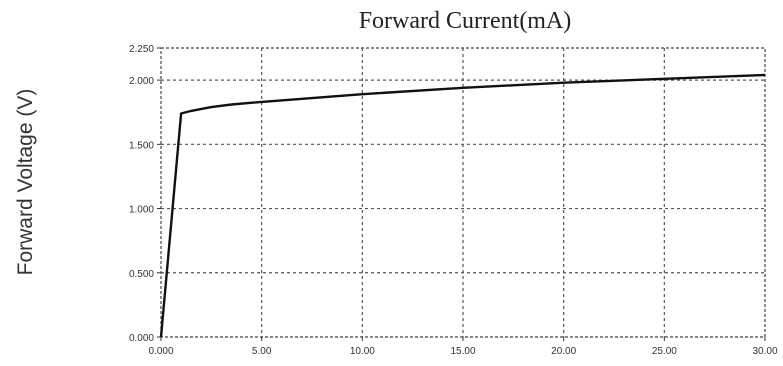 This screenshot has width=783, height=366. I want to click on x-tick-label: 5.00, so click(262, 351).